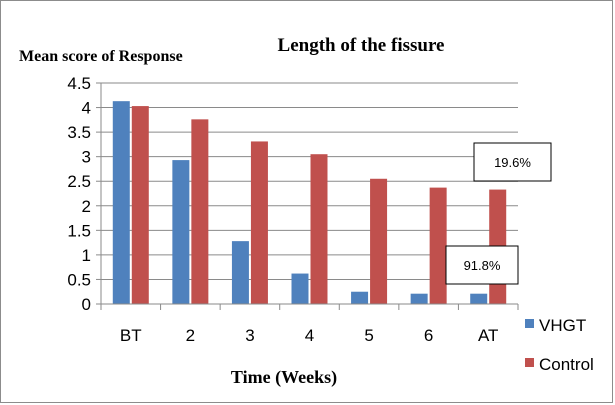  What do you see at coordinates (428, 335) in the screenshot?
I see `x-tick-label: 6` at bounding box center [428, 335].